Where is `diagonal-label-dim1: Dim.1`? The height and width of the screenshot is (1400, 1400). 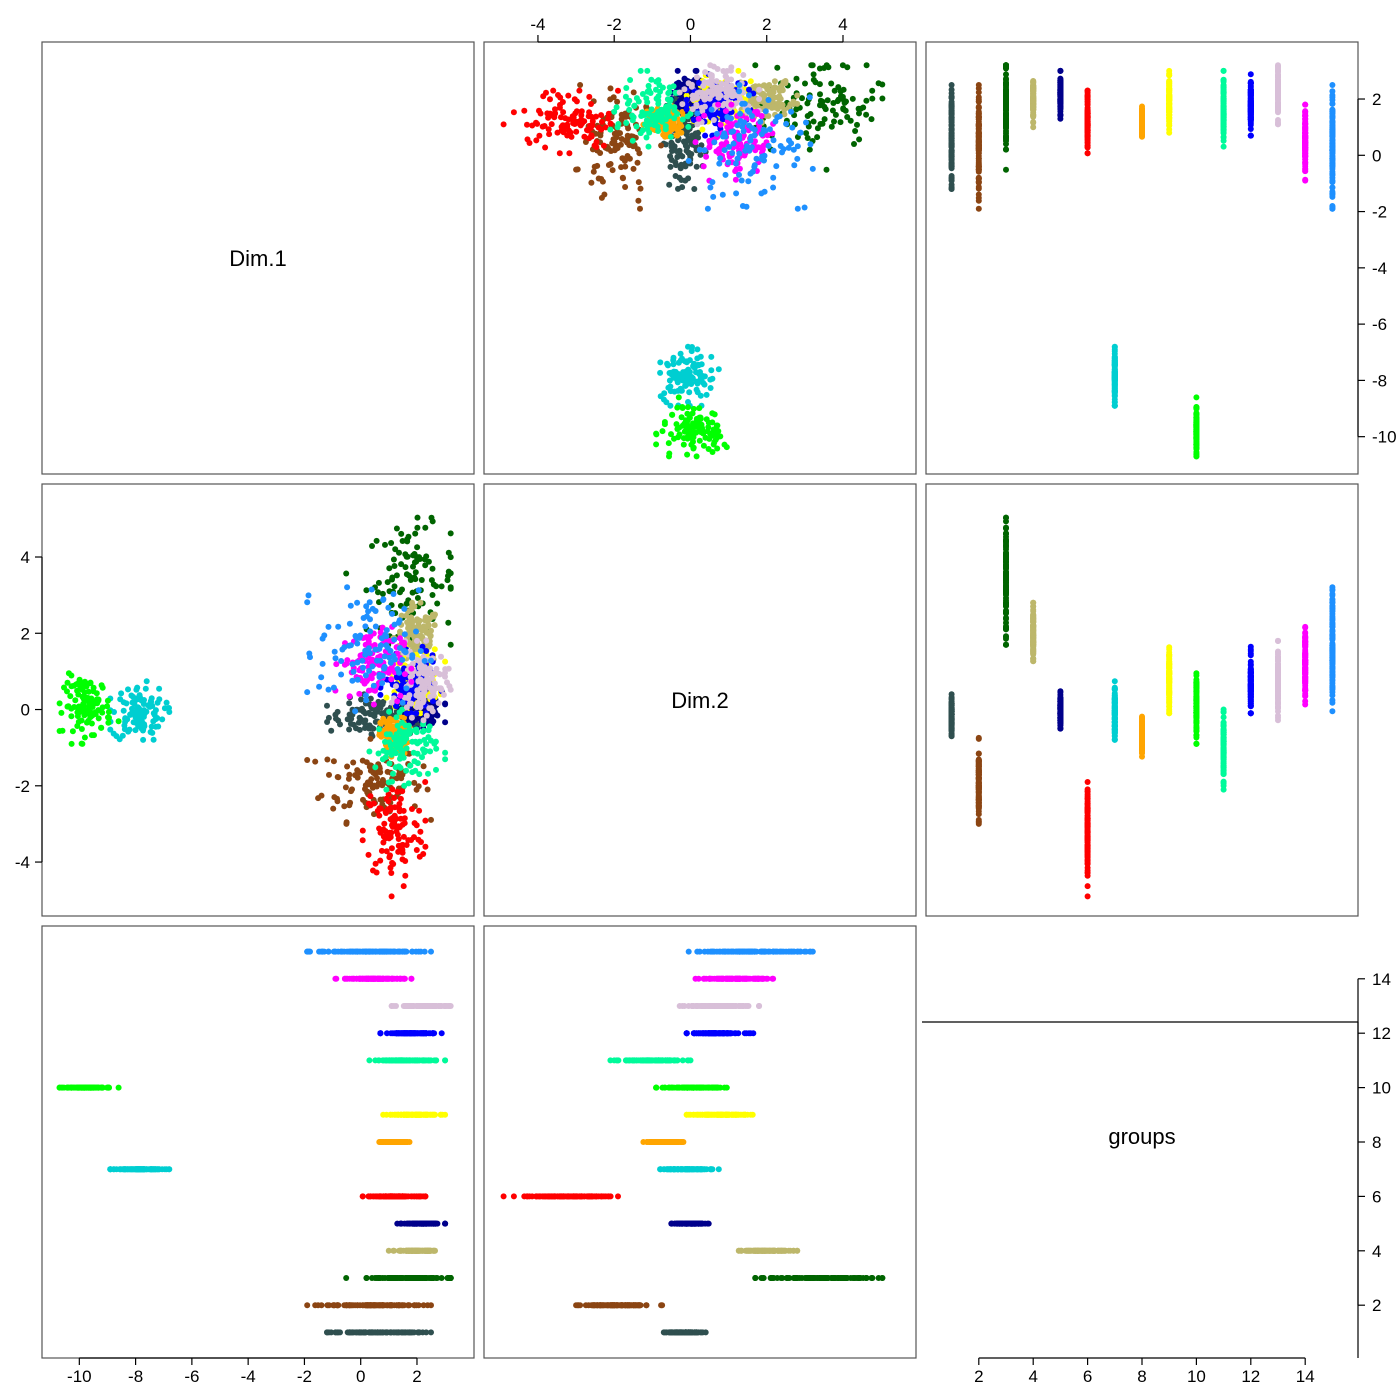
diagonal-label-dim1: Dim.1 is located at coordinates (257, 258).